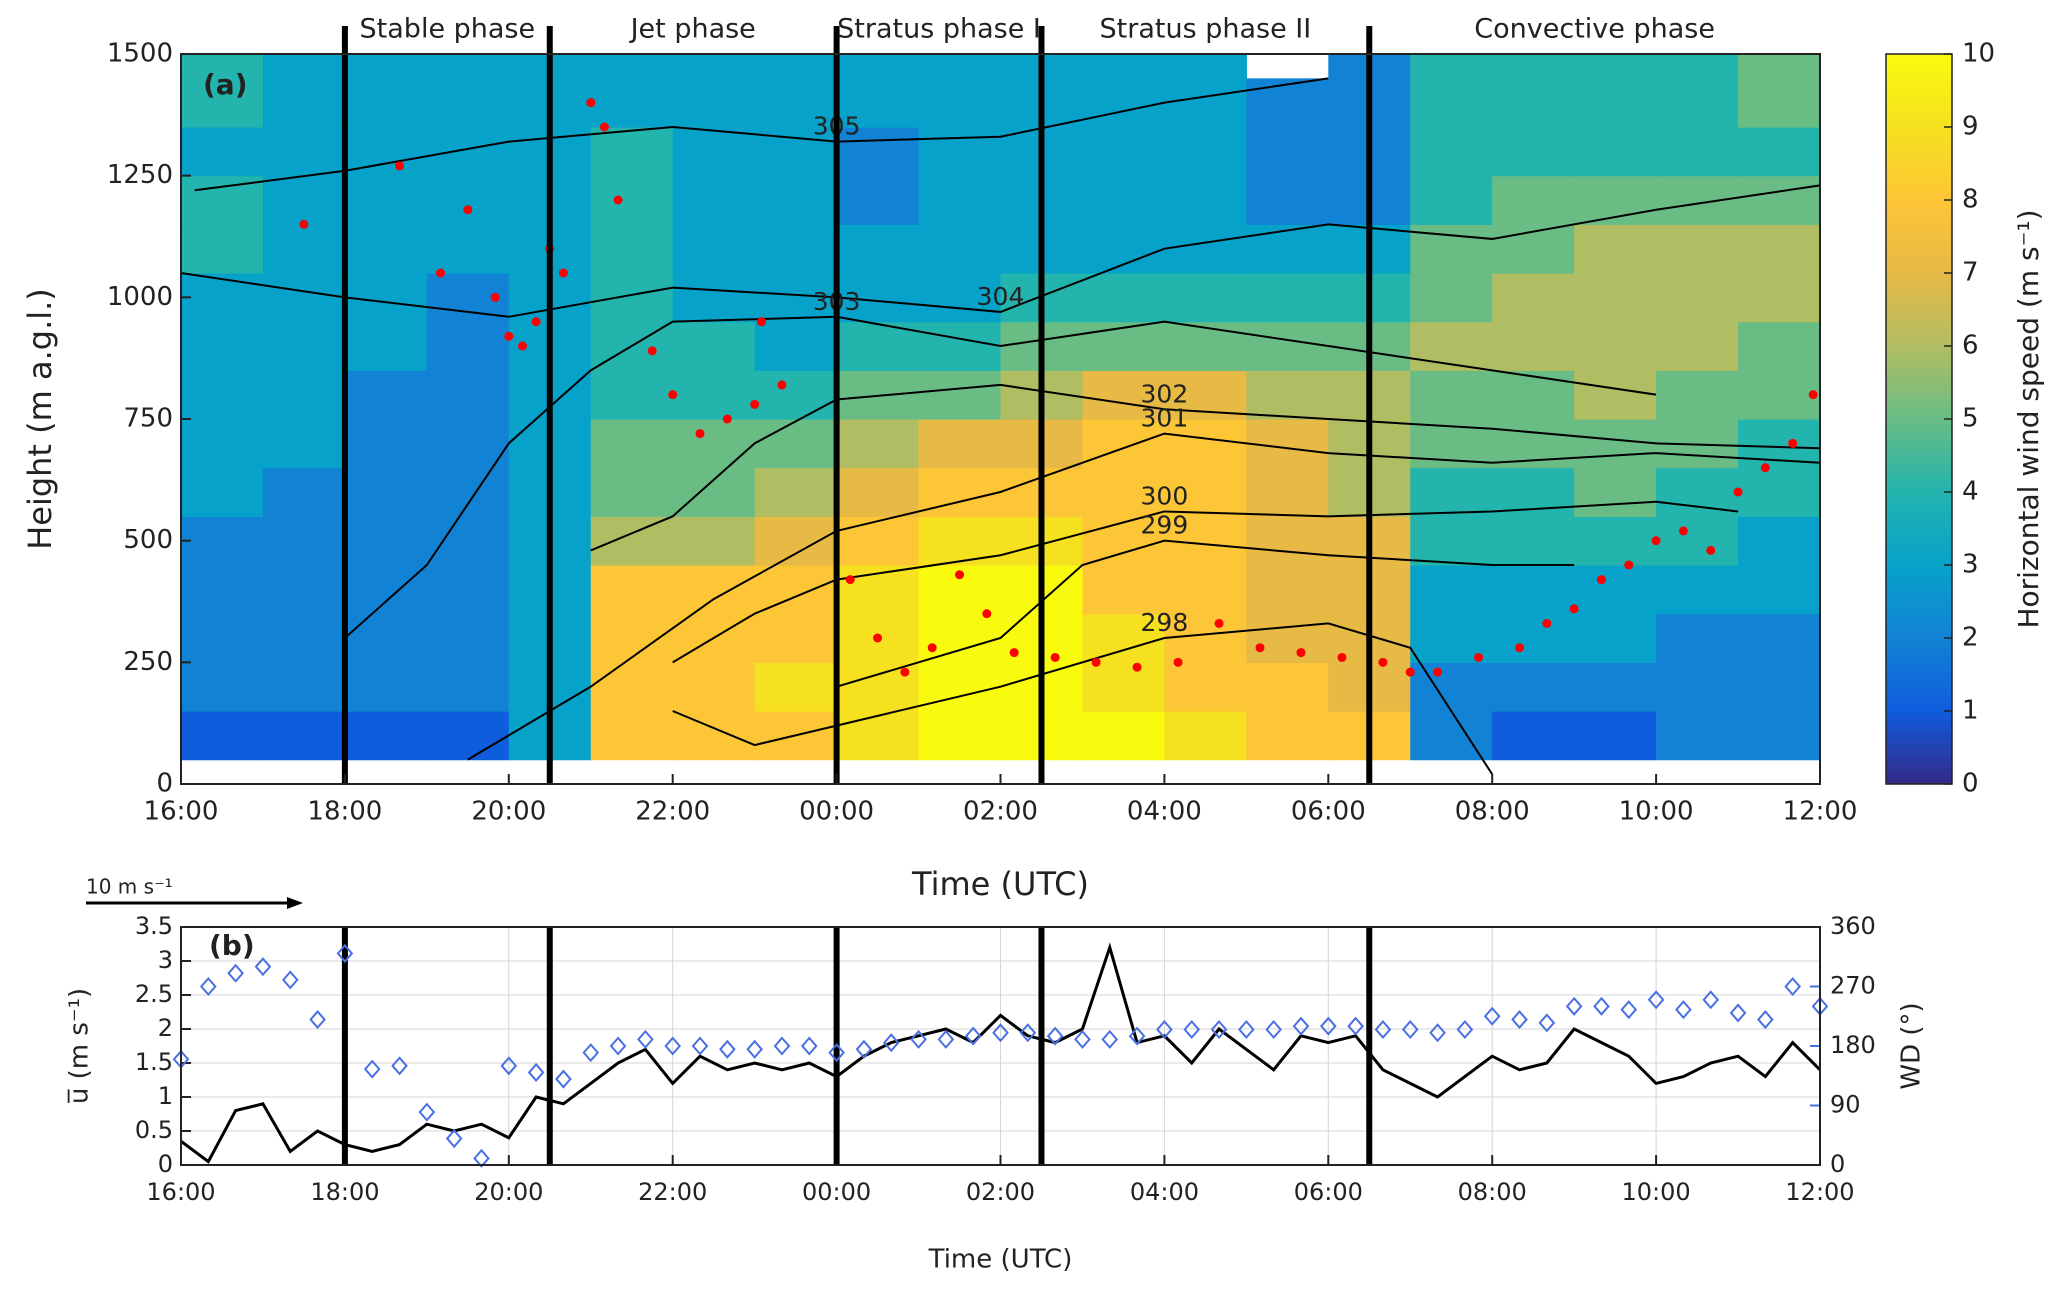 The height and width of the screenshot is (1297, 2067). What do you see at coordinates (165, 1096) in the screenshot?
I see `y-tick-label: 1` at bounding box center [165, 1096].